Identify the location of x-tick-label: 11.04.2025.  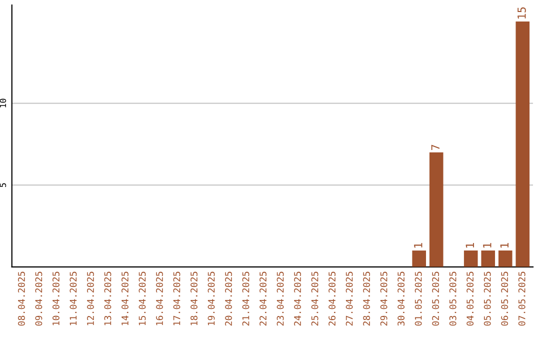
(73, 299).